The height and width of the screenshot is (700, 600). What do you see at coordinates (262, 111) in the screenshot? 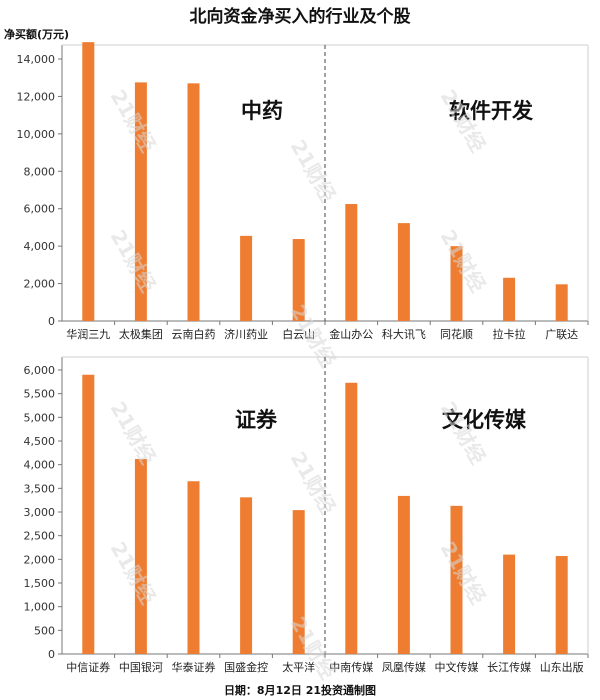
I see `group-label: 中药` at bounding box center [262, 111].